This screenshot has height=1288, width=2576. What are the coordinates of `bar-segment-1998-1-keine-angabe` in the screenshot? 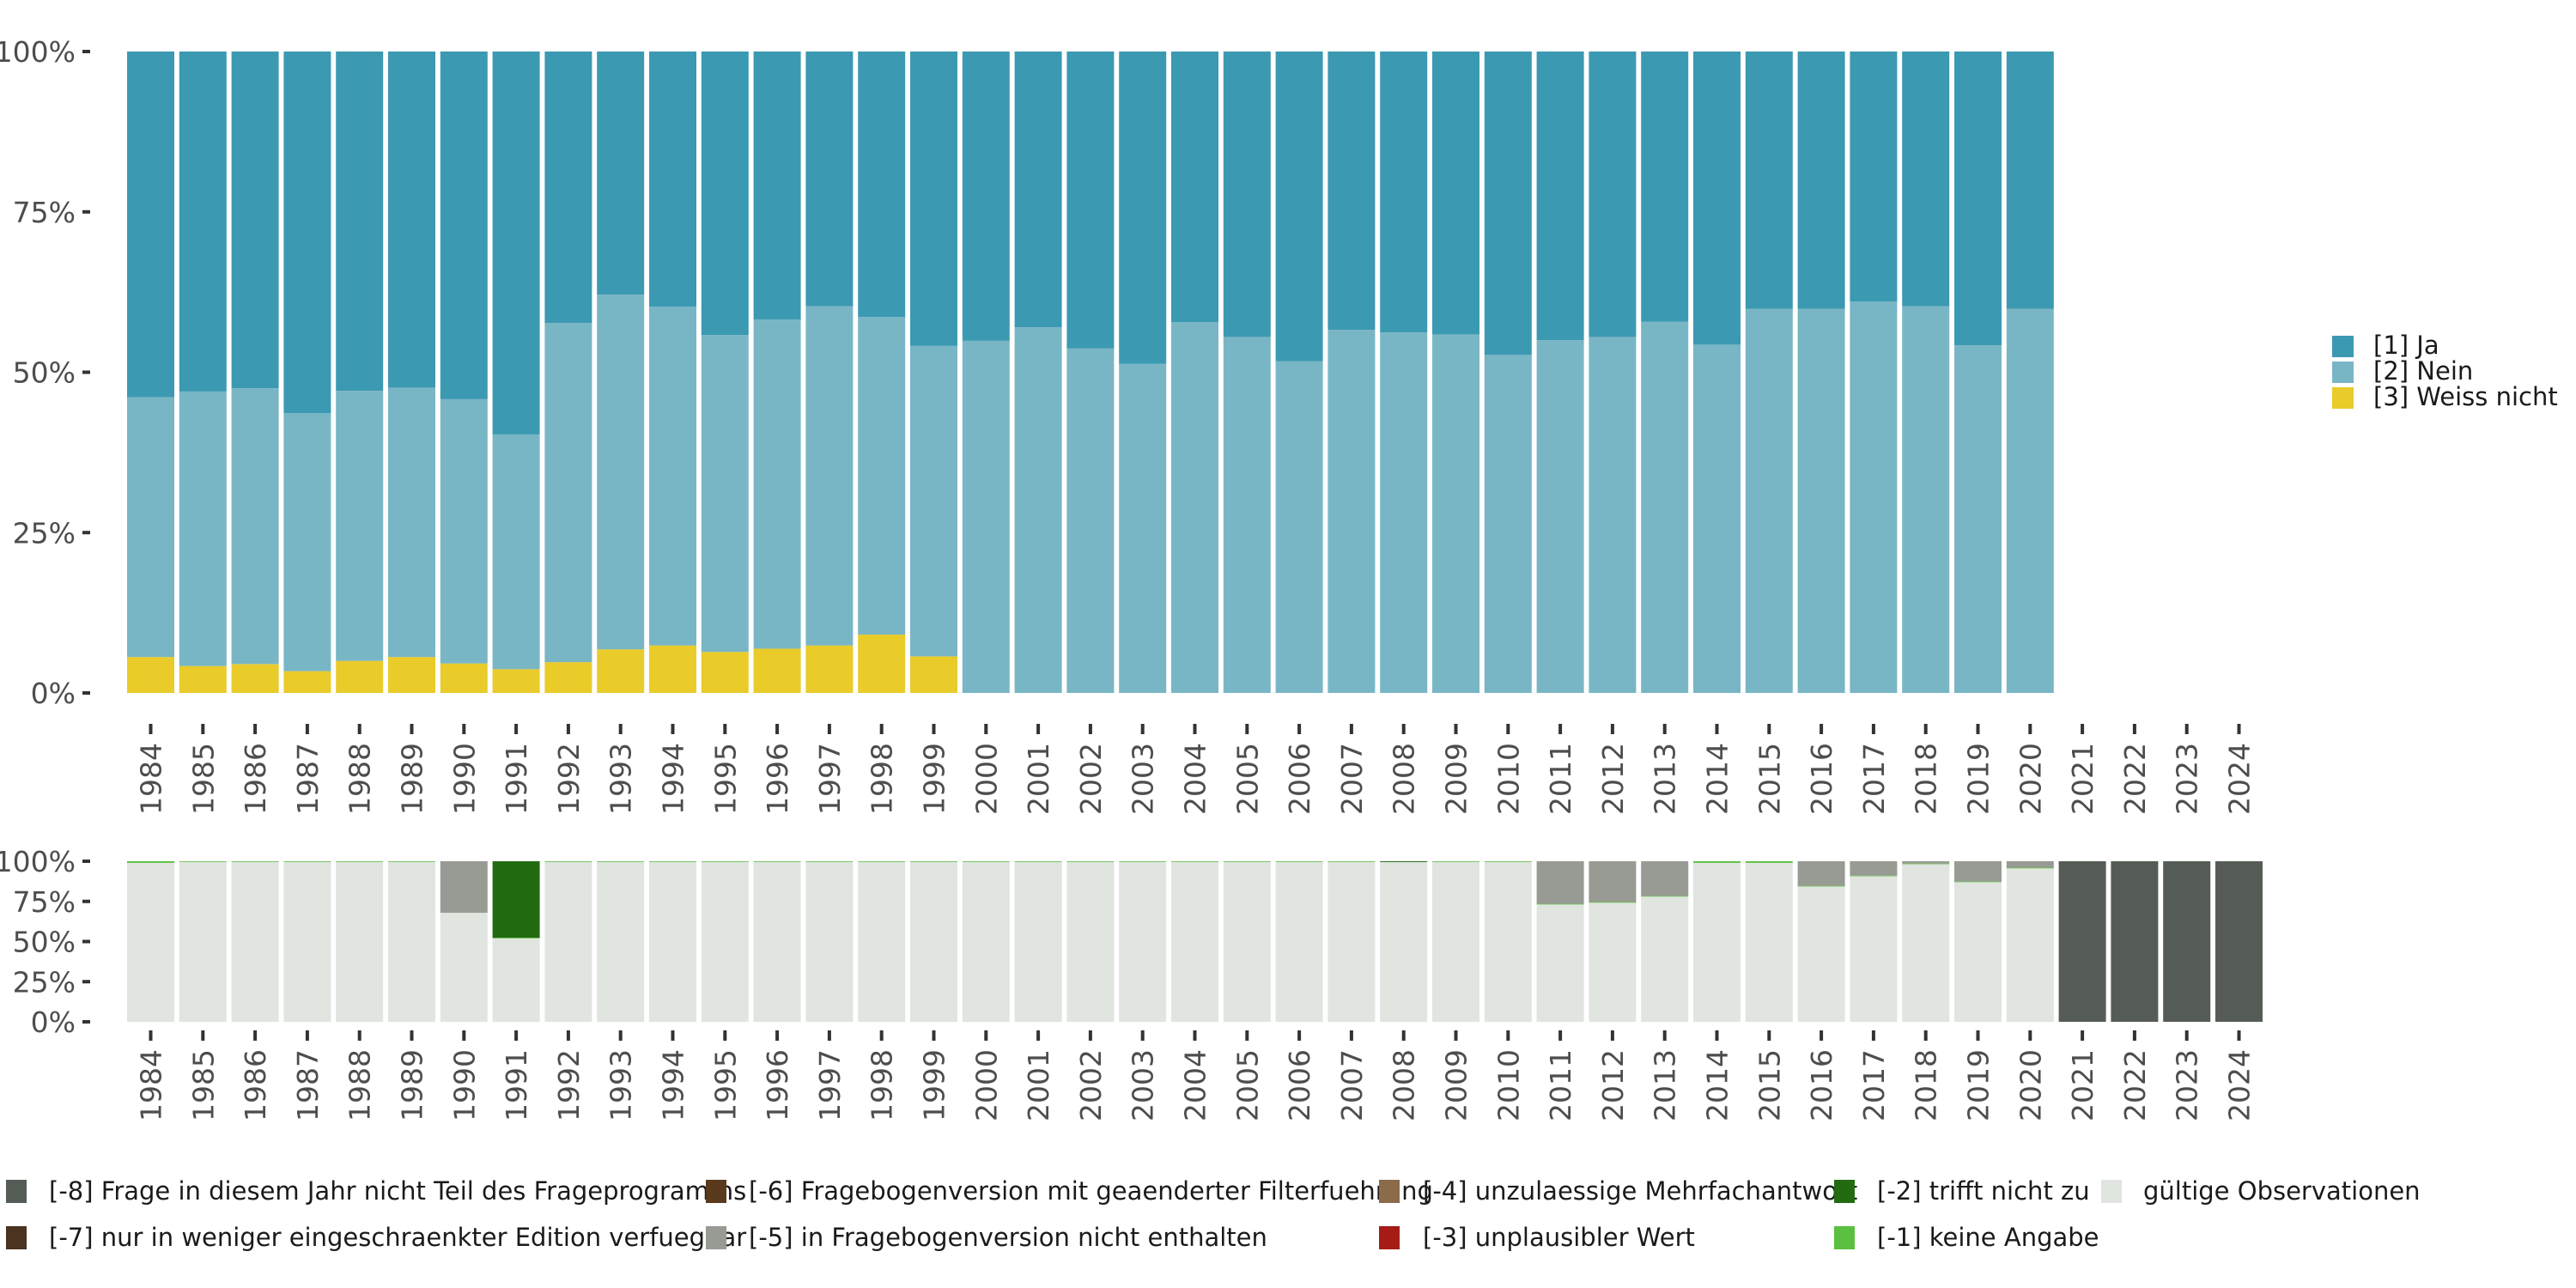 It's located at (882, 861).